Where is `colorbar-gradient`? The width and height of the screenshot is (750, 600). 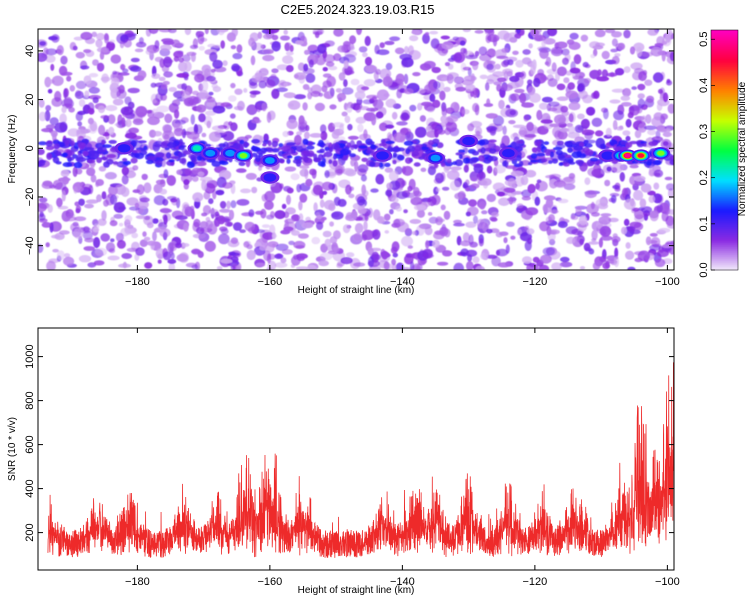
colorbar-gradient is located at coordinates (724, 150).